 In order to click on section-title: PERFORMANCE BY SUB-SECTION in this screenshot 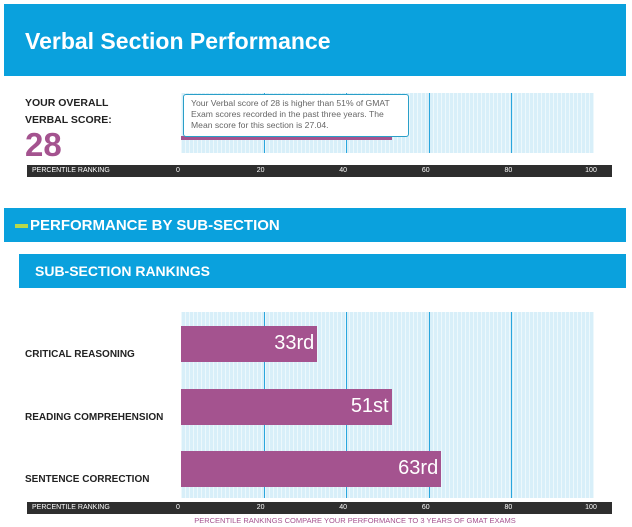, I will do `click(155, 225)`.